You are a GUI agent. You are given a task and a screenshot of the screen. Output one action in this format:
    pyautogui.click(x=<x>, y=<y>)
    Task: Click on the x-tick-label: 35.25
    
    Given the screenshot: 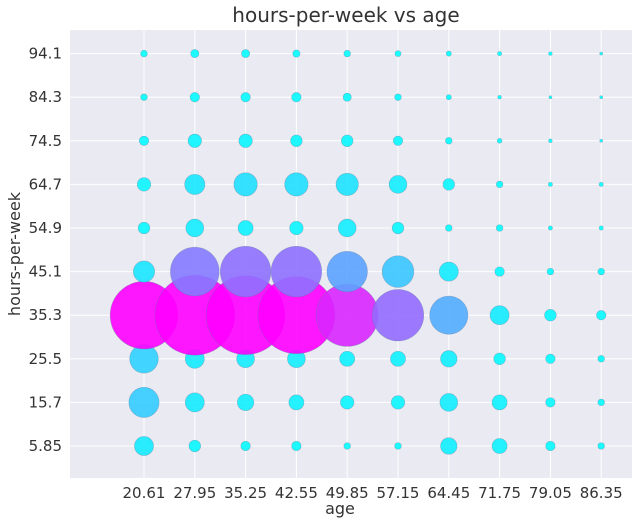 What is the action you would take?
    pyautogui.click(x=245, y=493)
    